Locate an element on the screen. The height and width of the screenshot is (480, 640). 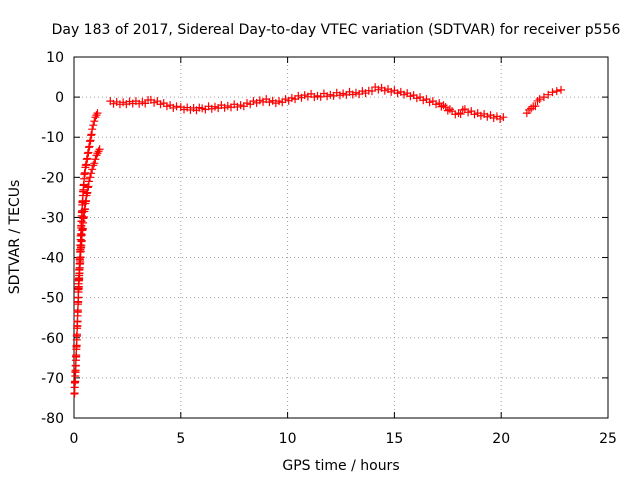
y-tick-label: -50 is located at coordinates (52, 299).